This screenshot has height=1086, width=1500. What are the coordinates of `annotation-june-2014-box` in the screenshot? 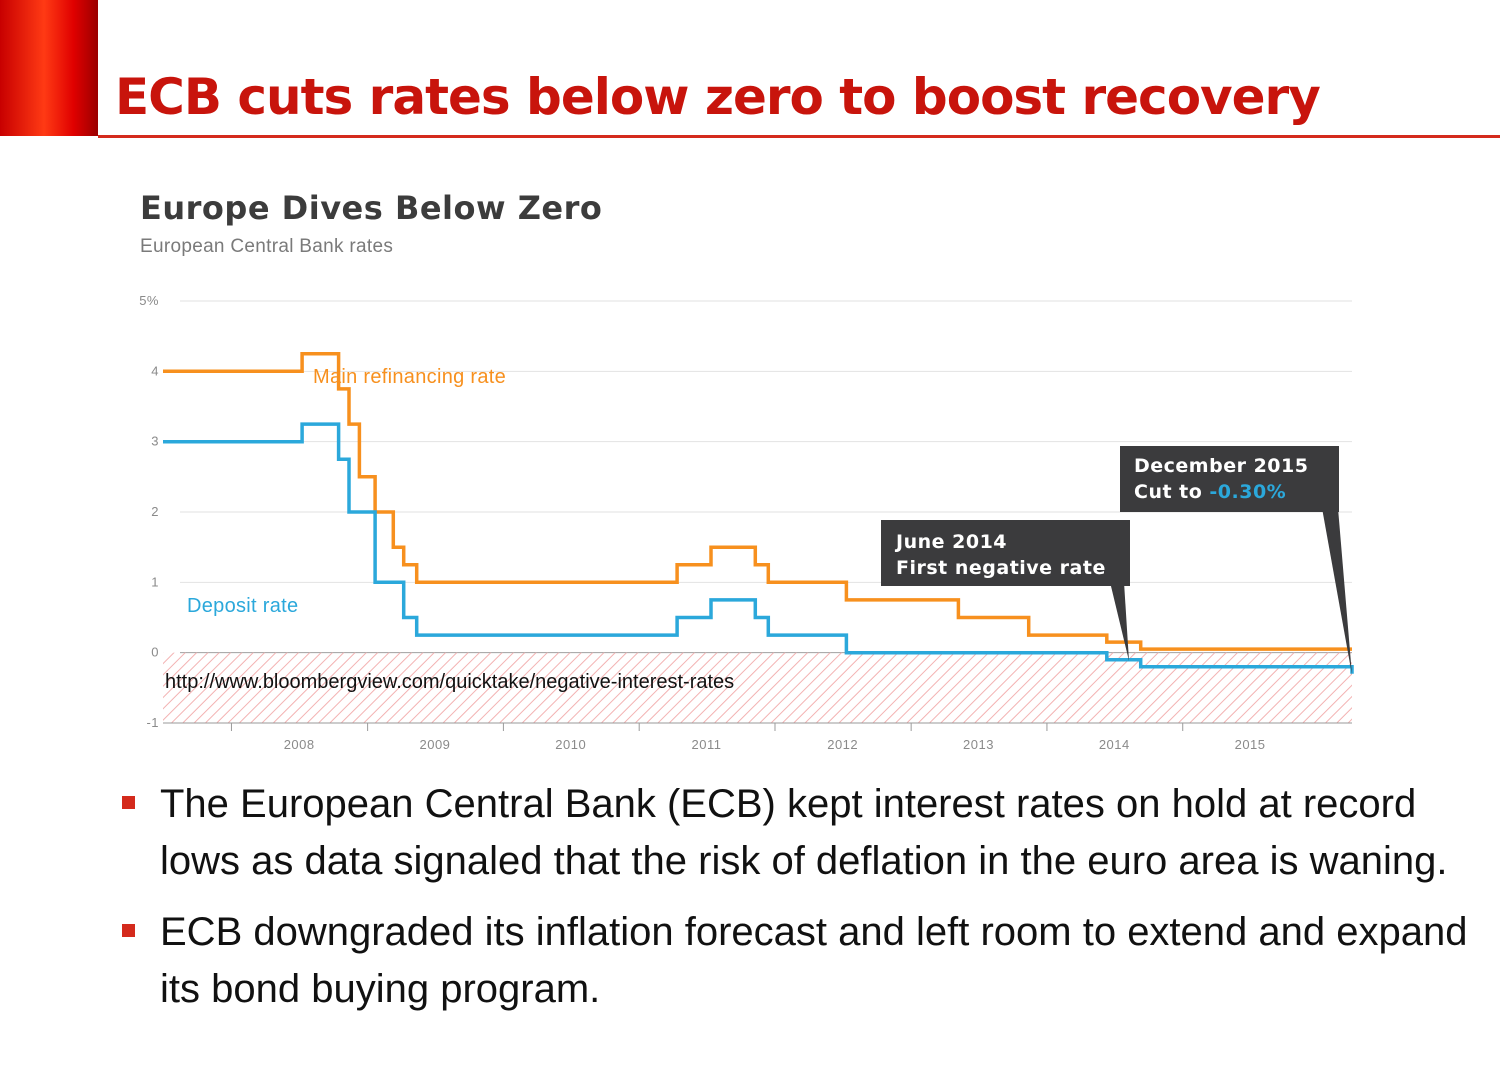 It's located at (1005, 553).